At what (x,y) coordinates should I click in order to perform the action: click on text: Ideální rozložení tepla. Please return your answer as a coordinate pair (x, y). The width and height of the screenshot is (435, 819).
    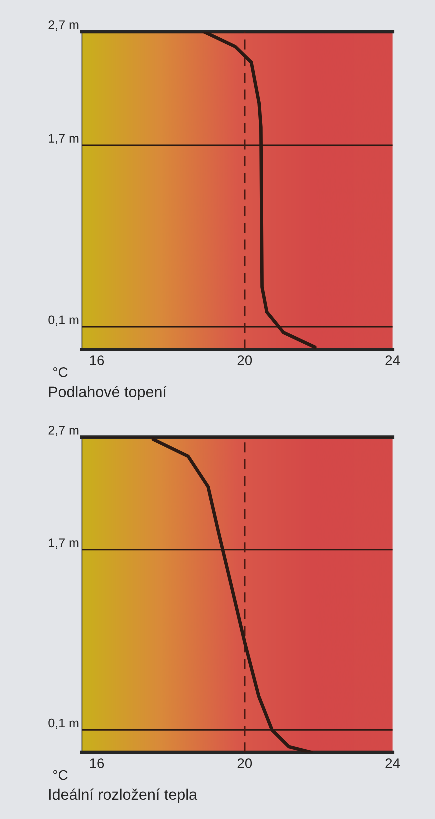
    Looking at the image, I should click on (123, 796).